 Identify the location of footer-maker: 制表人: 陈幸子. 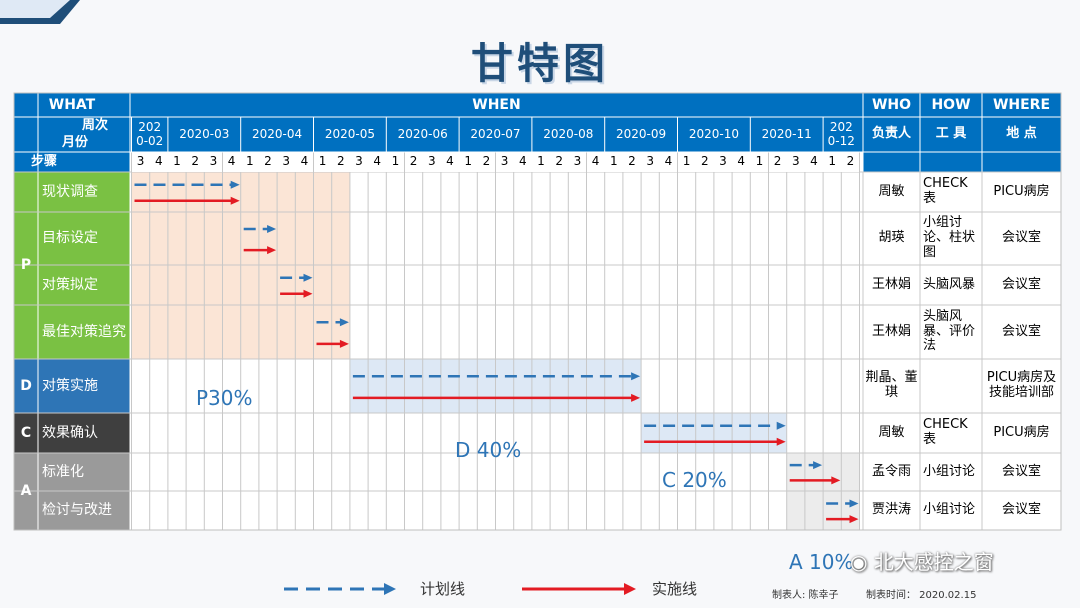
(805, 595).